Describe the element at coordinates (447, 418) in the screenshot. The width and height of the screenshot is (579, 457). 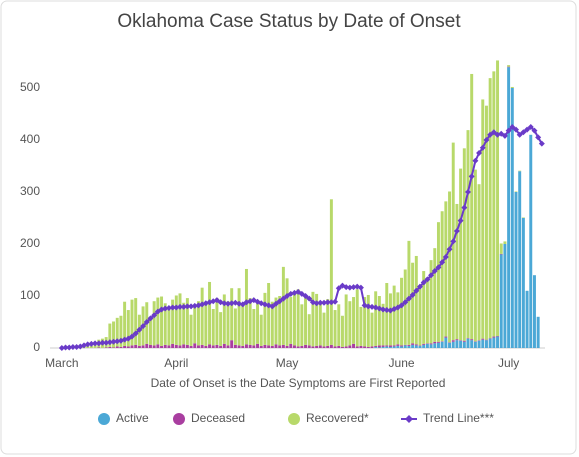
I see `legend-item: Trend Line***` at that location.